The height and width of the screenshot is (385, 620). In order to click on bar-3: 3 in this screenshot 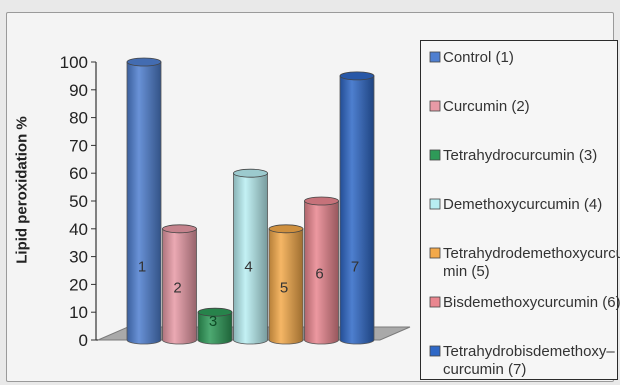, I will do `click(215, 326)`.